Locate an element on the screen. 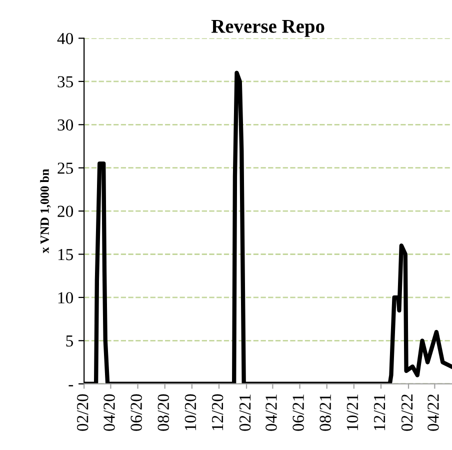 The image size is (452, 450). x-tick-label: 02/21 is located at coordinates (245, 412).